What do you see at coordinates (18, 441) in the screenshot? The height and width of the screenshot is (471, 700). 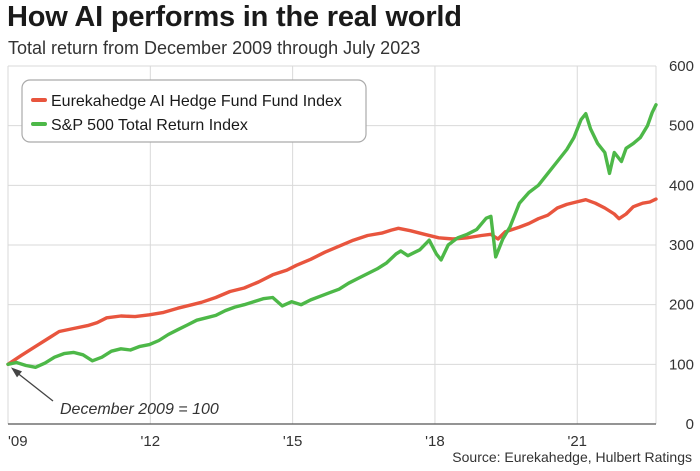 I see `x-tick-label: '09` at bounding box center [18, 441].